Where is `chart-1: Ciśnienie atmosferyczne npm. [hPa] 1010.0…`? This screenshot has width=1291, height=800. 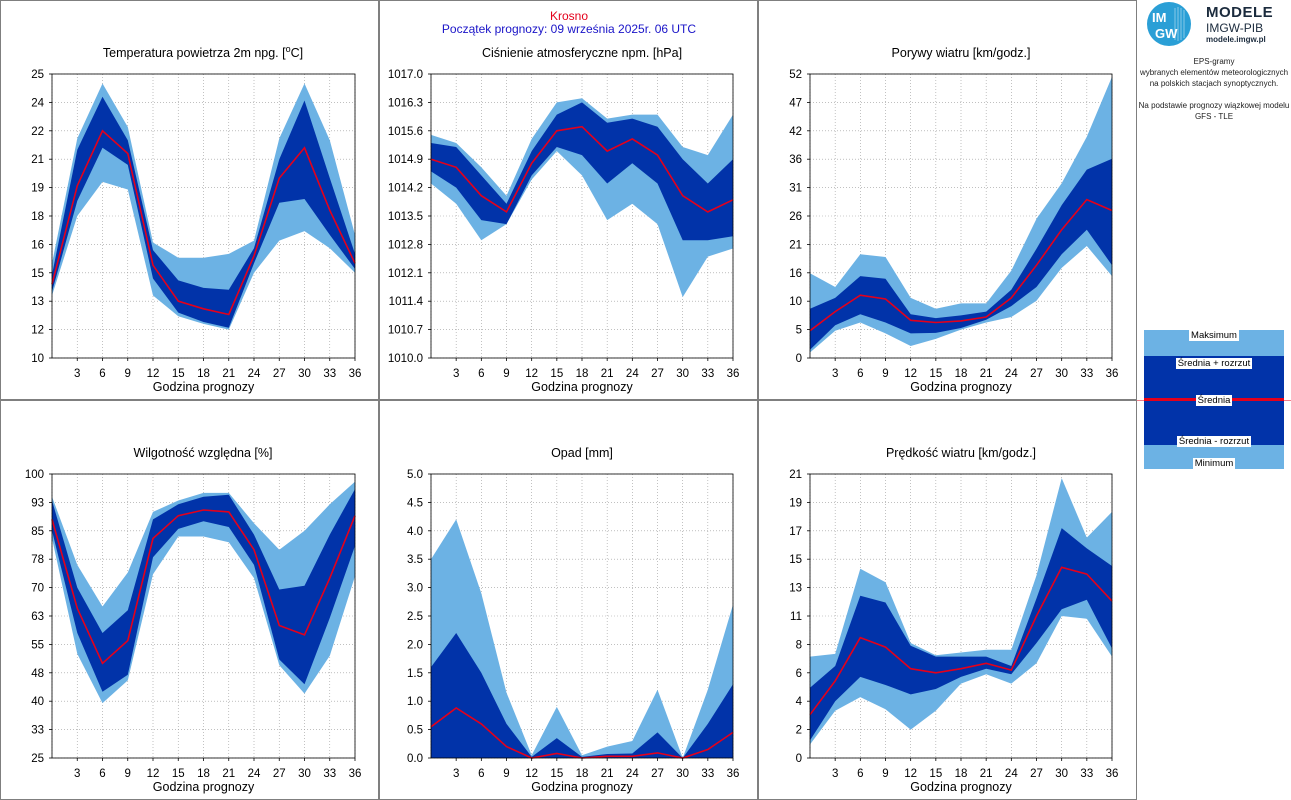 chart-1: Ciśnienie atmosferyczne npm. [hPa] 1010.0… is located at coordinates (564, 220).